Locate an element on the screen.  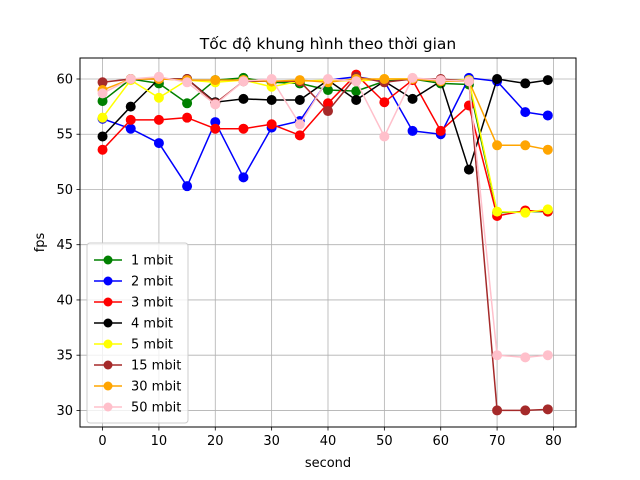
legend-entry: 50 mbit is located at coordinates (137, 408).